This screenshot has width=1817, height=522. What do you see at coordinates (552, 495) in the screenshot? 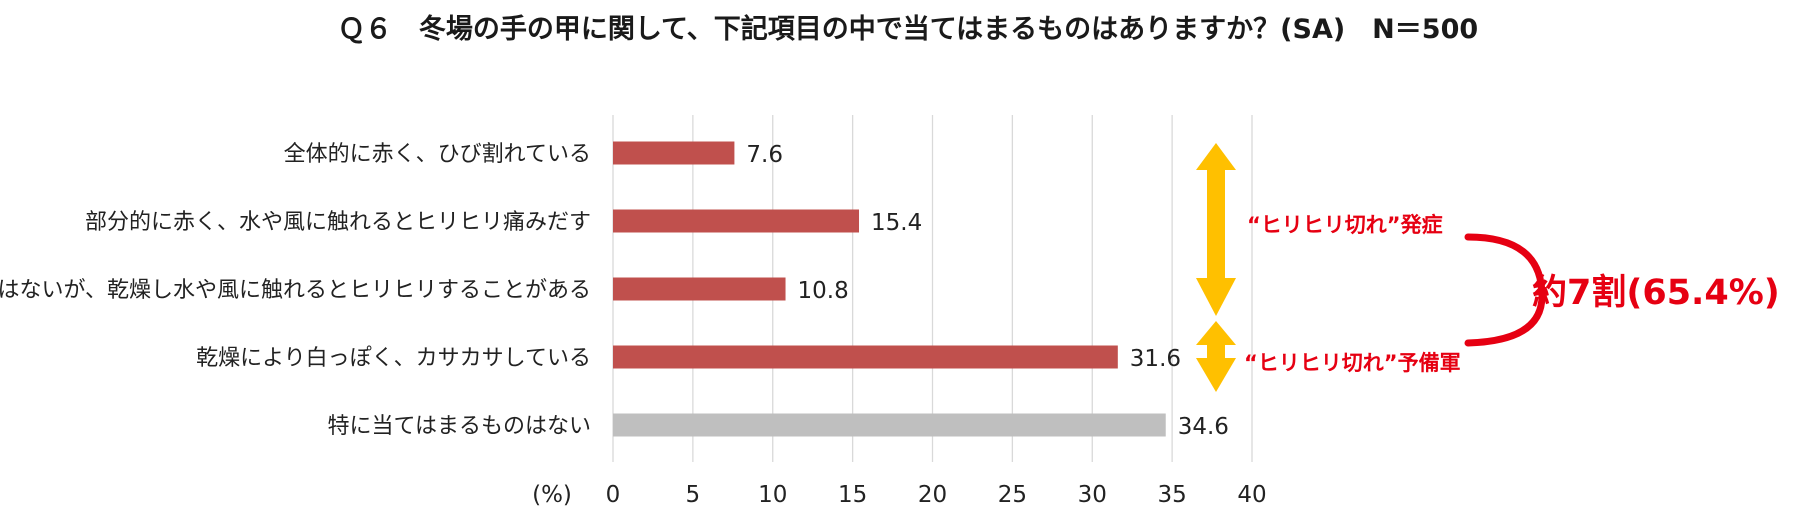
I see `x-axis-unit: (%)` at bounding box center [552, 495].